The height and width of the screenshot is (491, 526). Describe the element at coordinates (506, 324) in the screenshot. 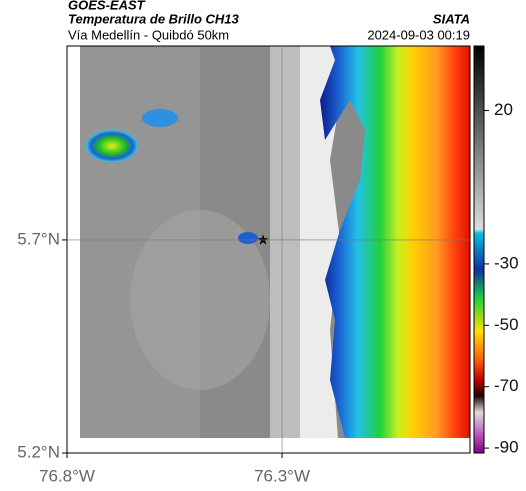

I see `colorbar-tick-label: -50` at that location.